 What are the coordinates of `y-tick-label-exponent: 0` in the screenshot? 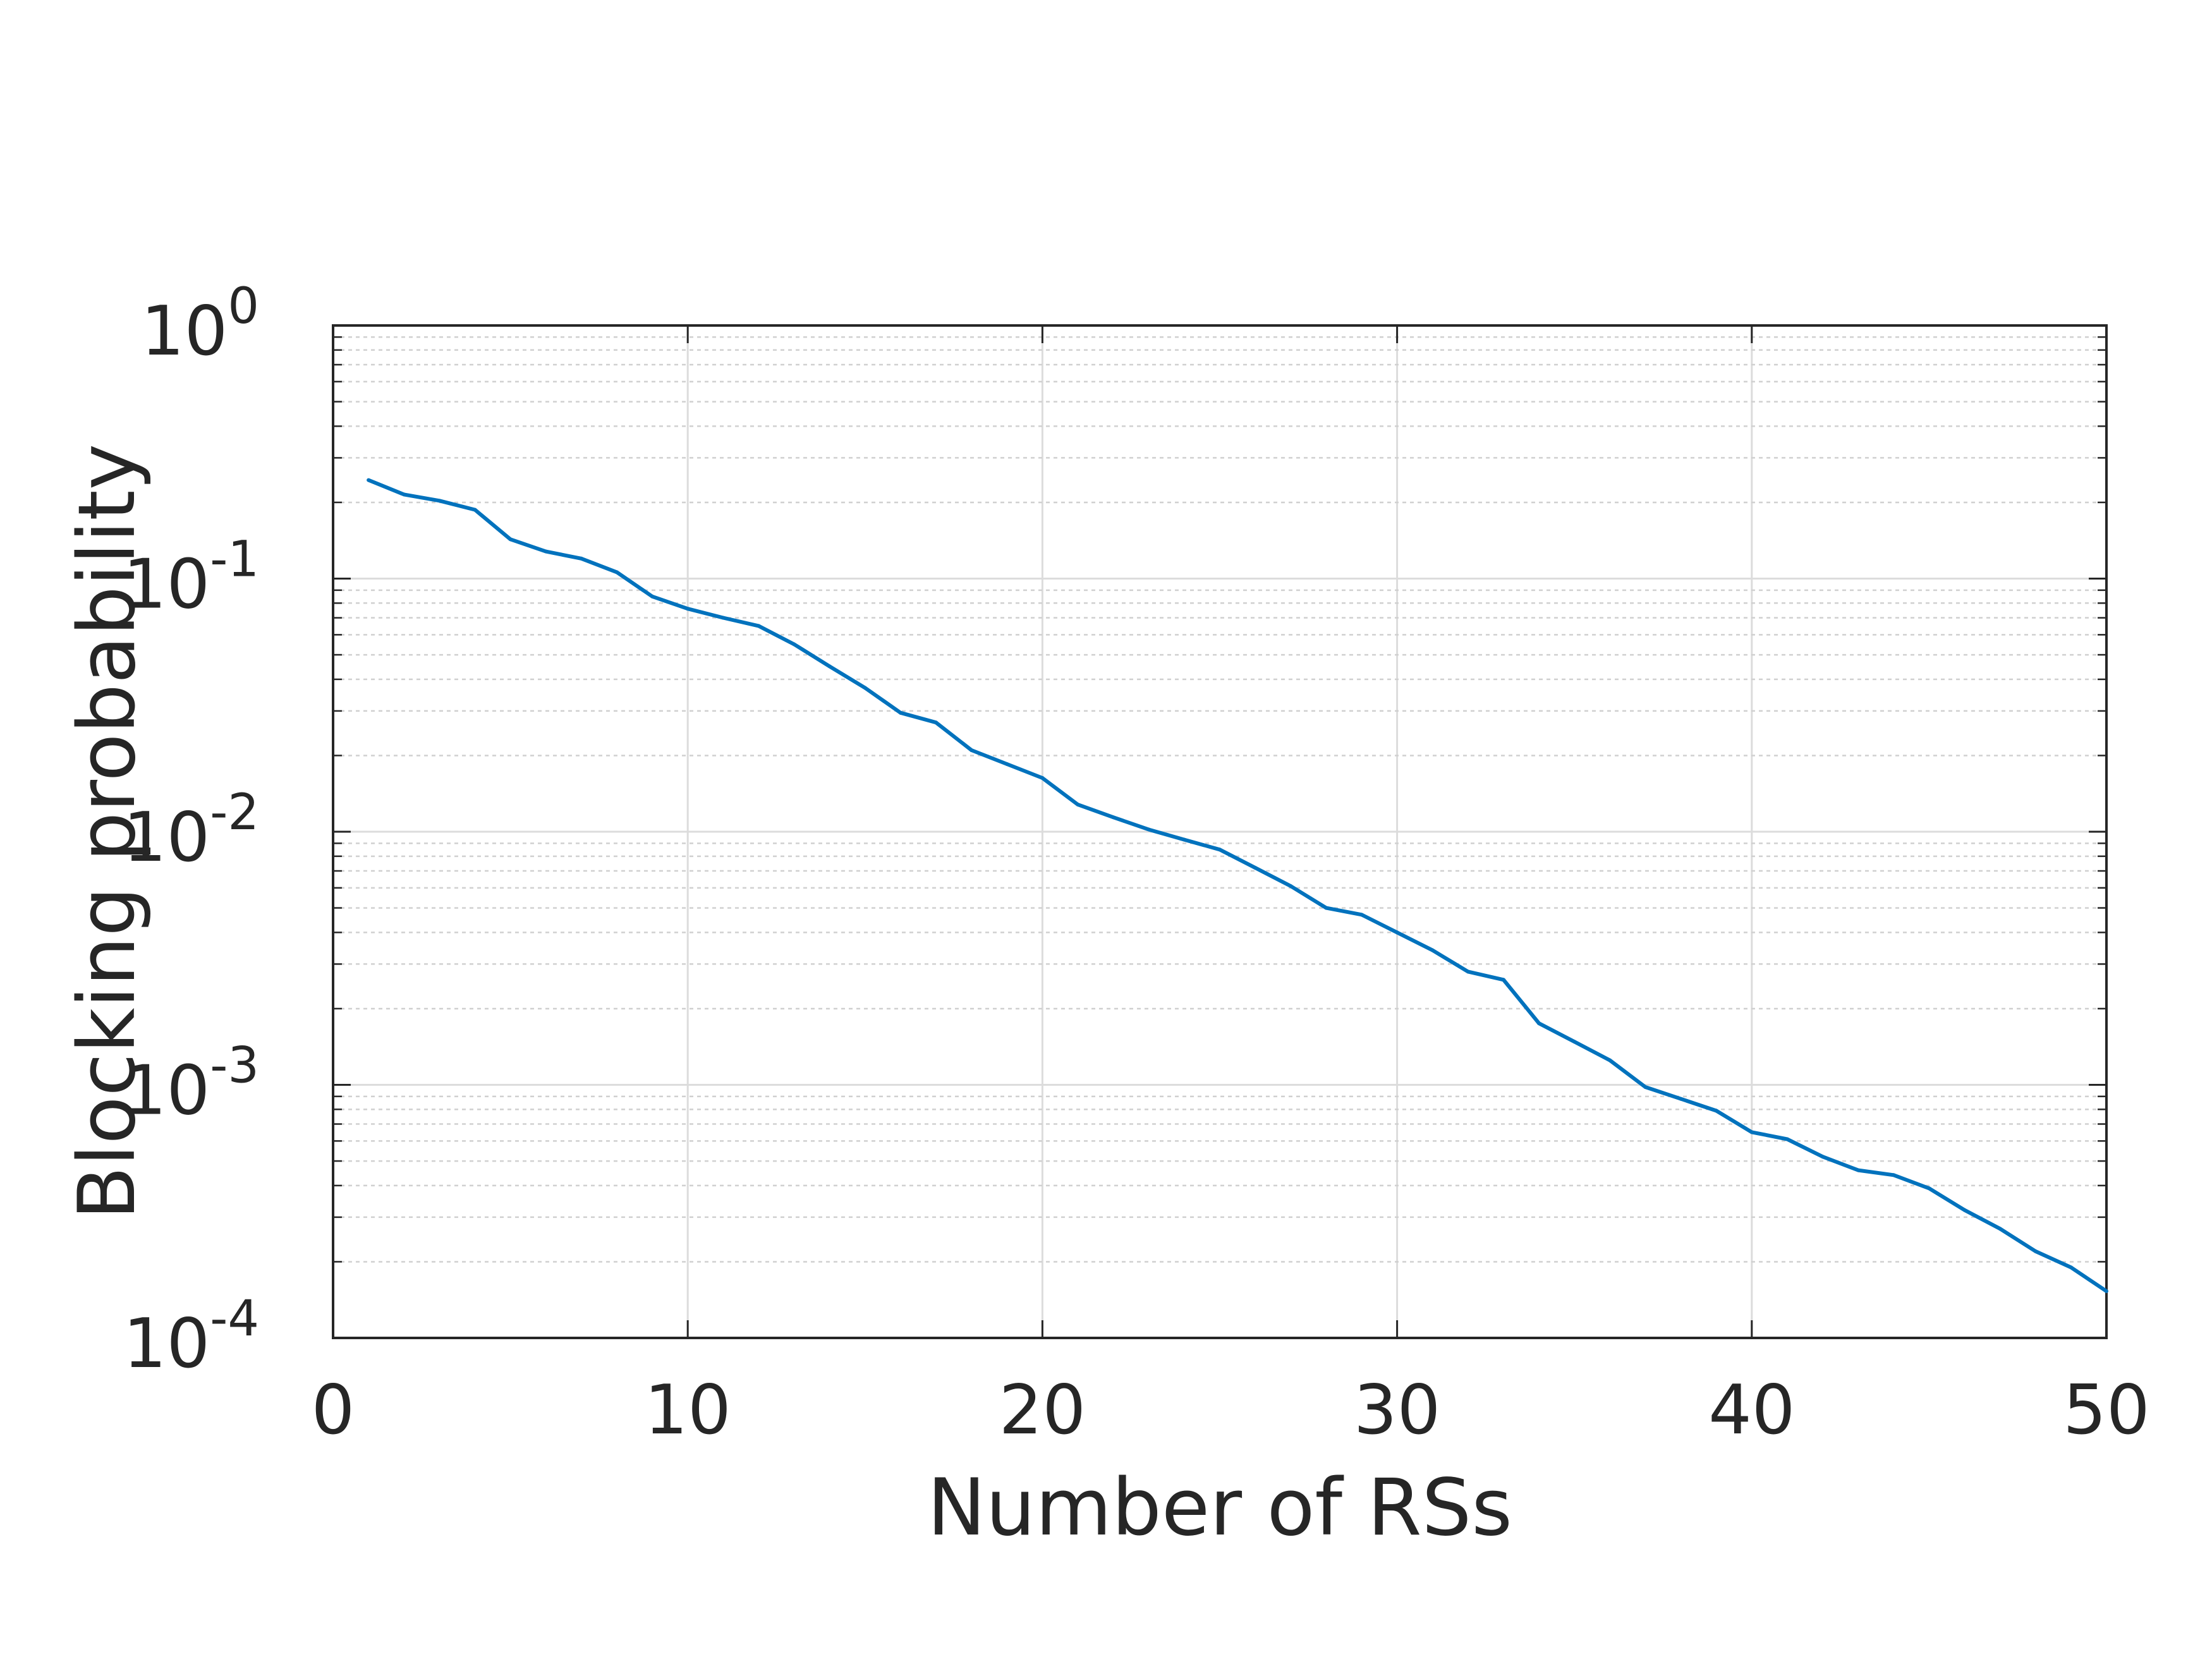 It's located at (243, 306).